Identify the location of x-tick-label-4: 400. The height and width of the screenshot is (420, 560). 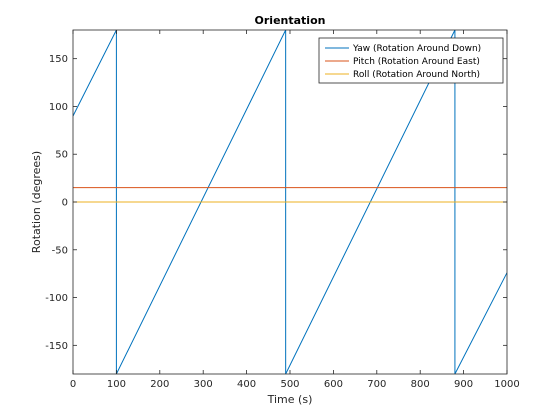
(246, 384).